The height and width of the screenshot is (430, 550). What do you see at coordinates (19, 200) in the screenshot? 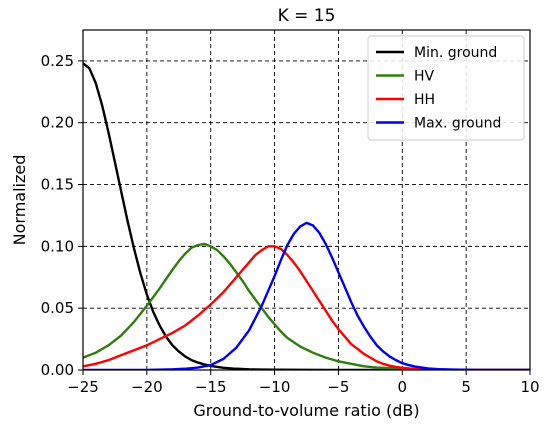
I see `y-axis-title: Normalized` at bounding box center [19, 200].